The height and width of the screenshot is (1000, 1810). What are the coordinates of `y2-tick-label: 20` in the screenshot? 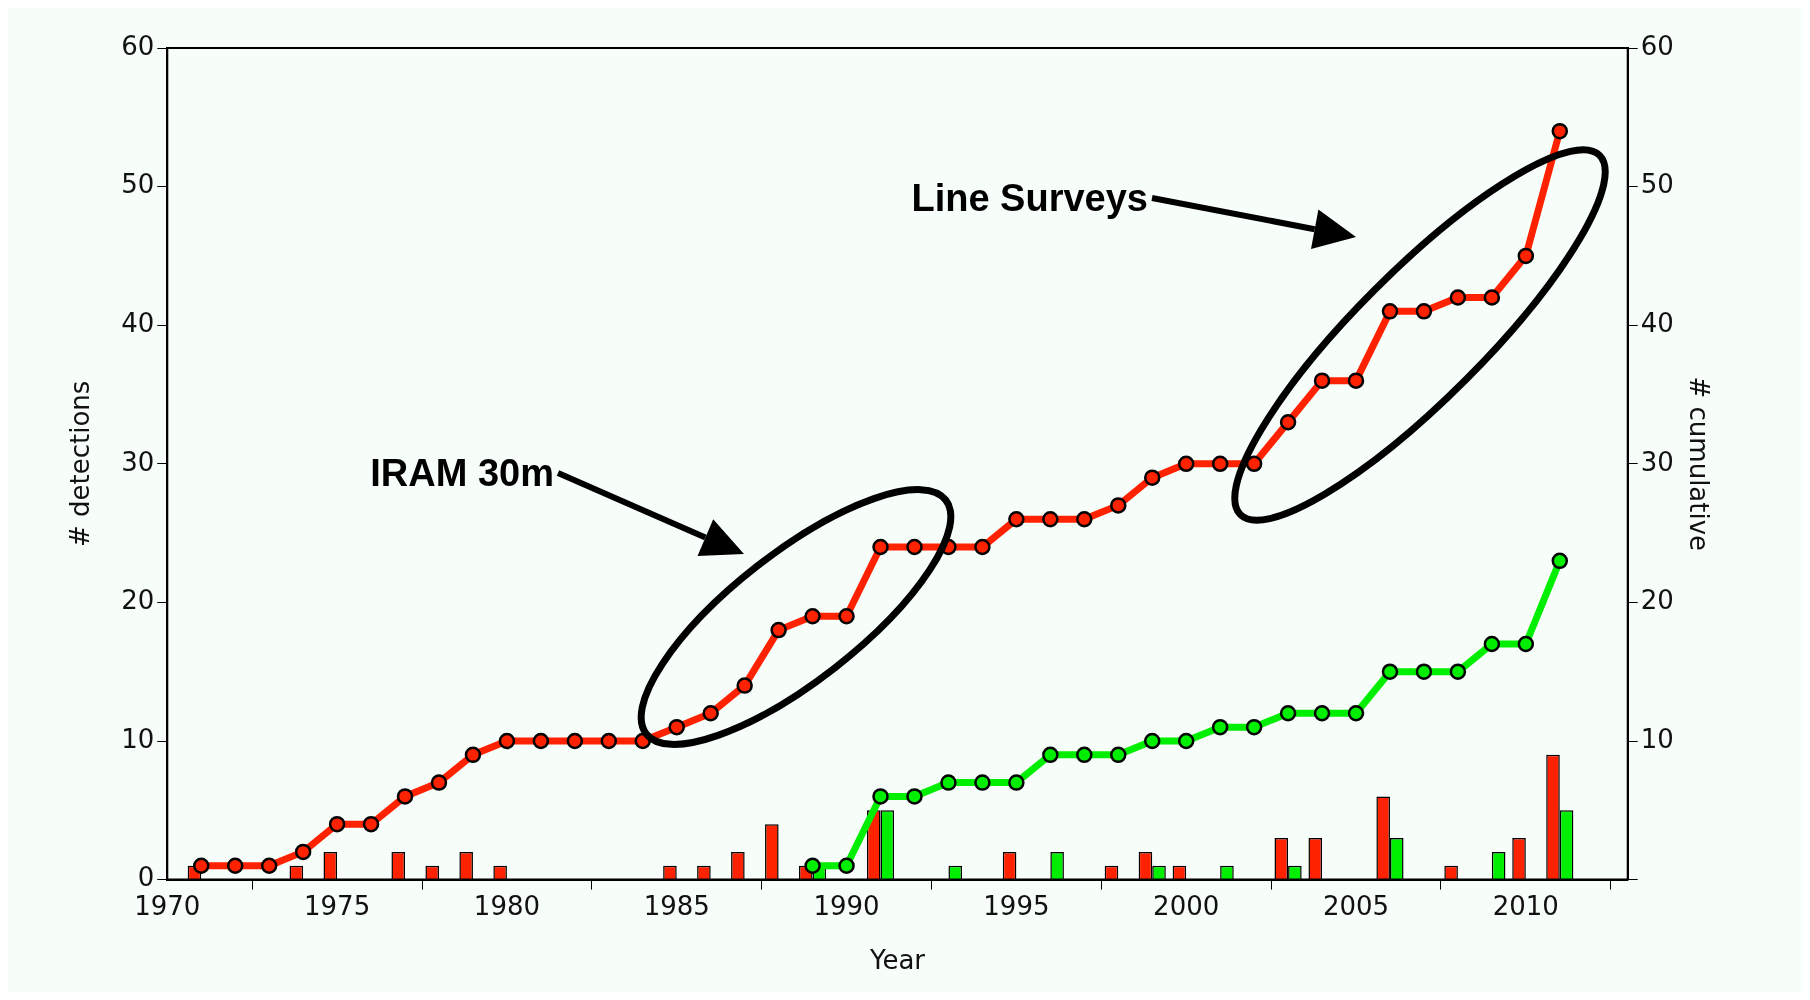 It's located at (1657, 600).